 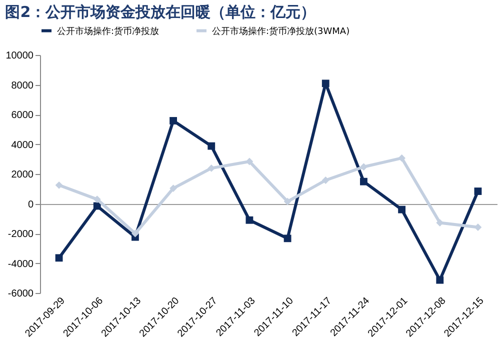 What do you see at coordinates (31, 204) in the screenshot?
I see `y-tick-label: 0` at bounding box center [31, 204].